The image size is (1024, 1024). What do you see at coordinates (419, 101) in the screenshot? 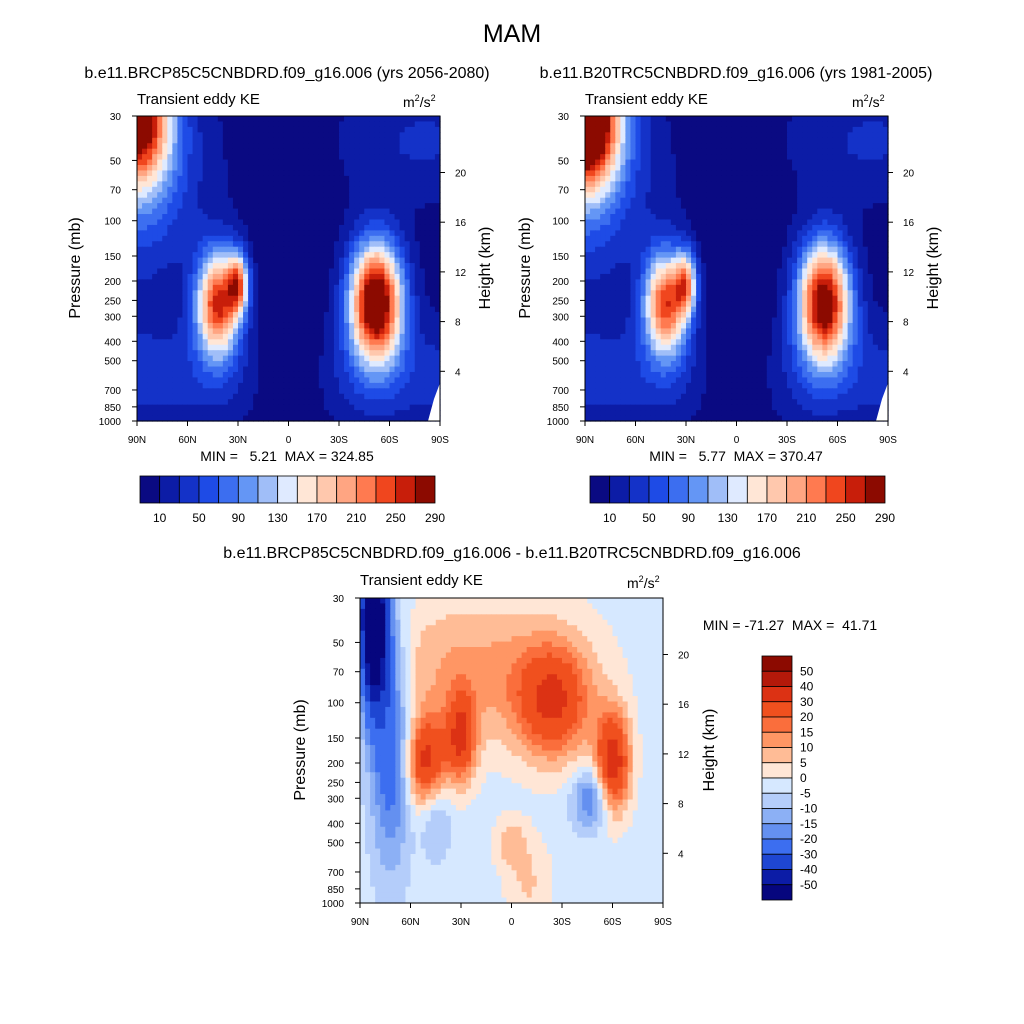
I see `panel1-units: m2/s2` at bounding box center [419, 101].